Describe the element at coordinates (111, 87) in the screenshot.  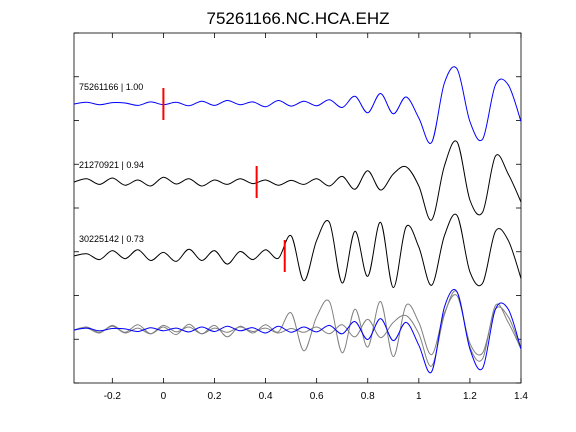
I see `trace-label: 75261166 | 1.00` at that location.